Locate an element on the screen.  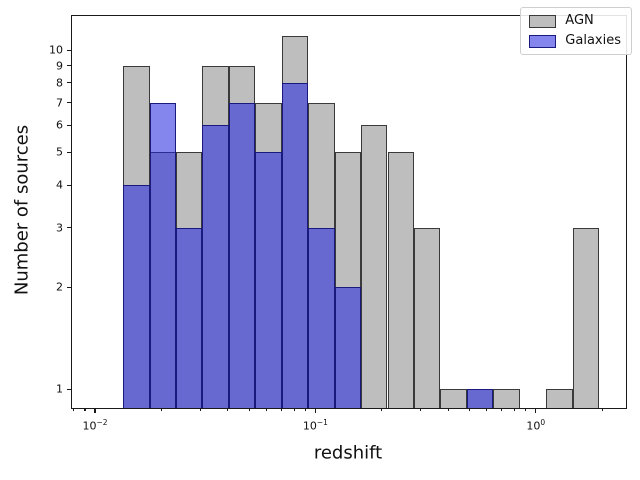
y-tick-label: 6 is located at coordinates (59, 125).